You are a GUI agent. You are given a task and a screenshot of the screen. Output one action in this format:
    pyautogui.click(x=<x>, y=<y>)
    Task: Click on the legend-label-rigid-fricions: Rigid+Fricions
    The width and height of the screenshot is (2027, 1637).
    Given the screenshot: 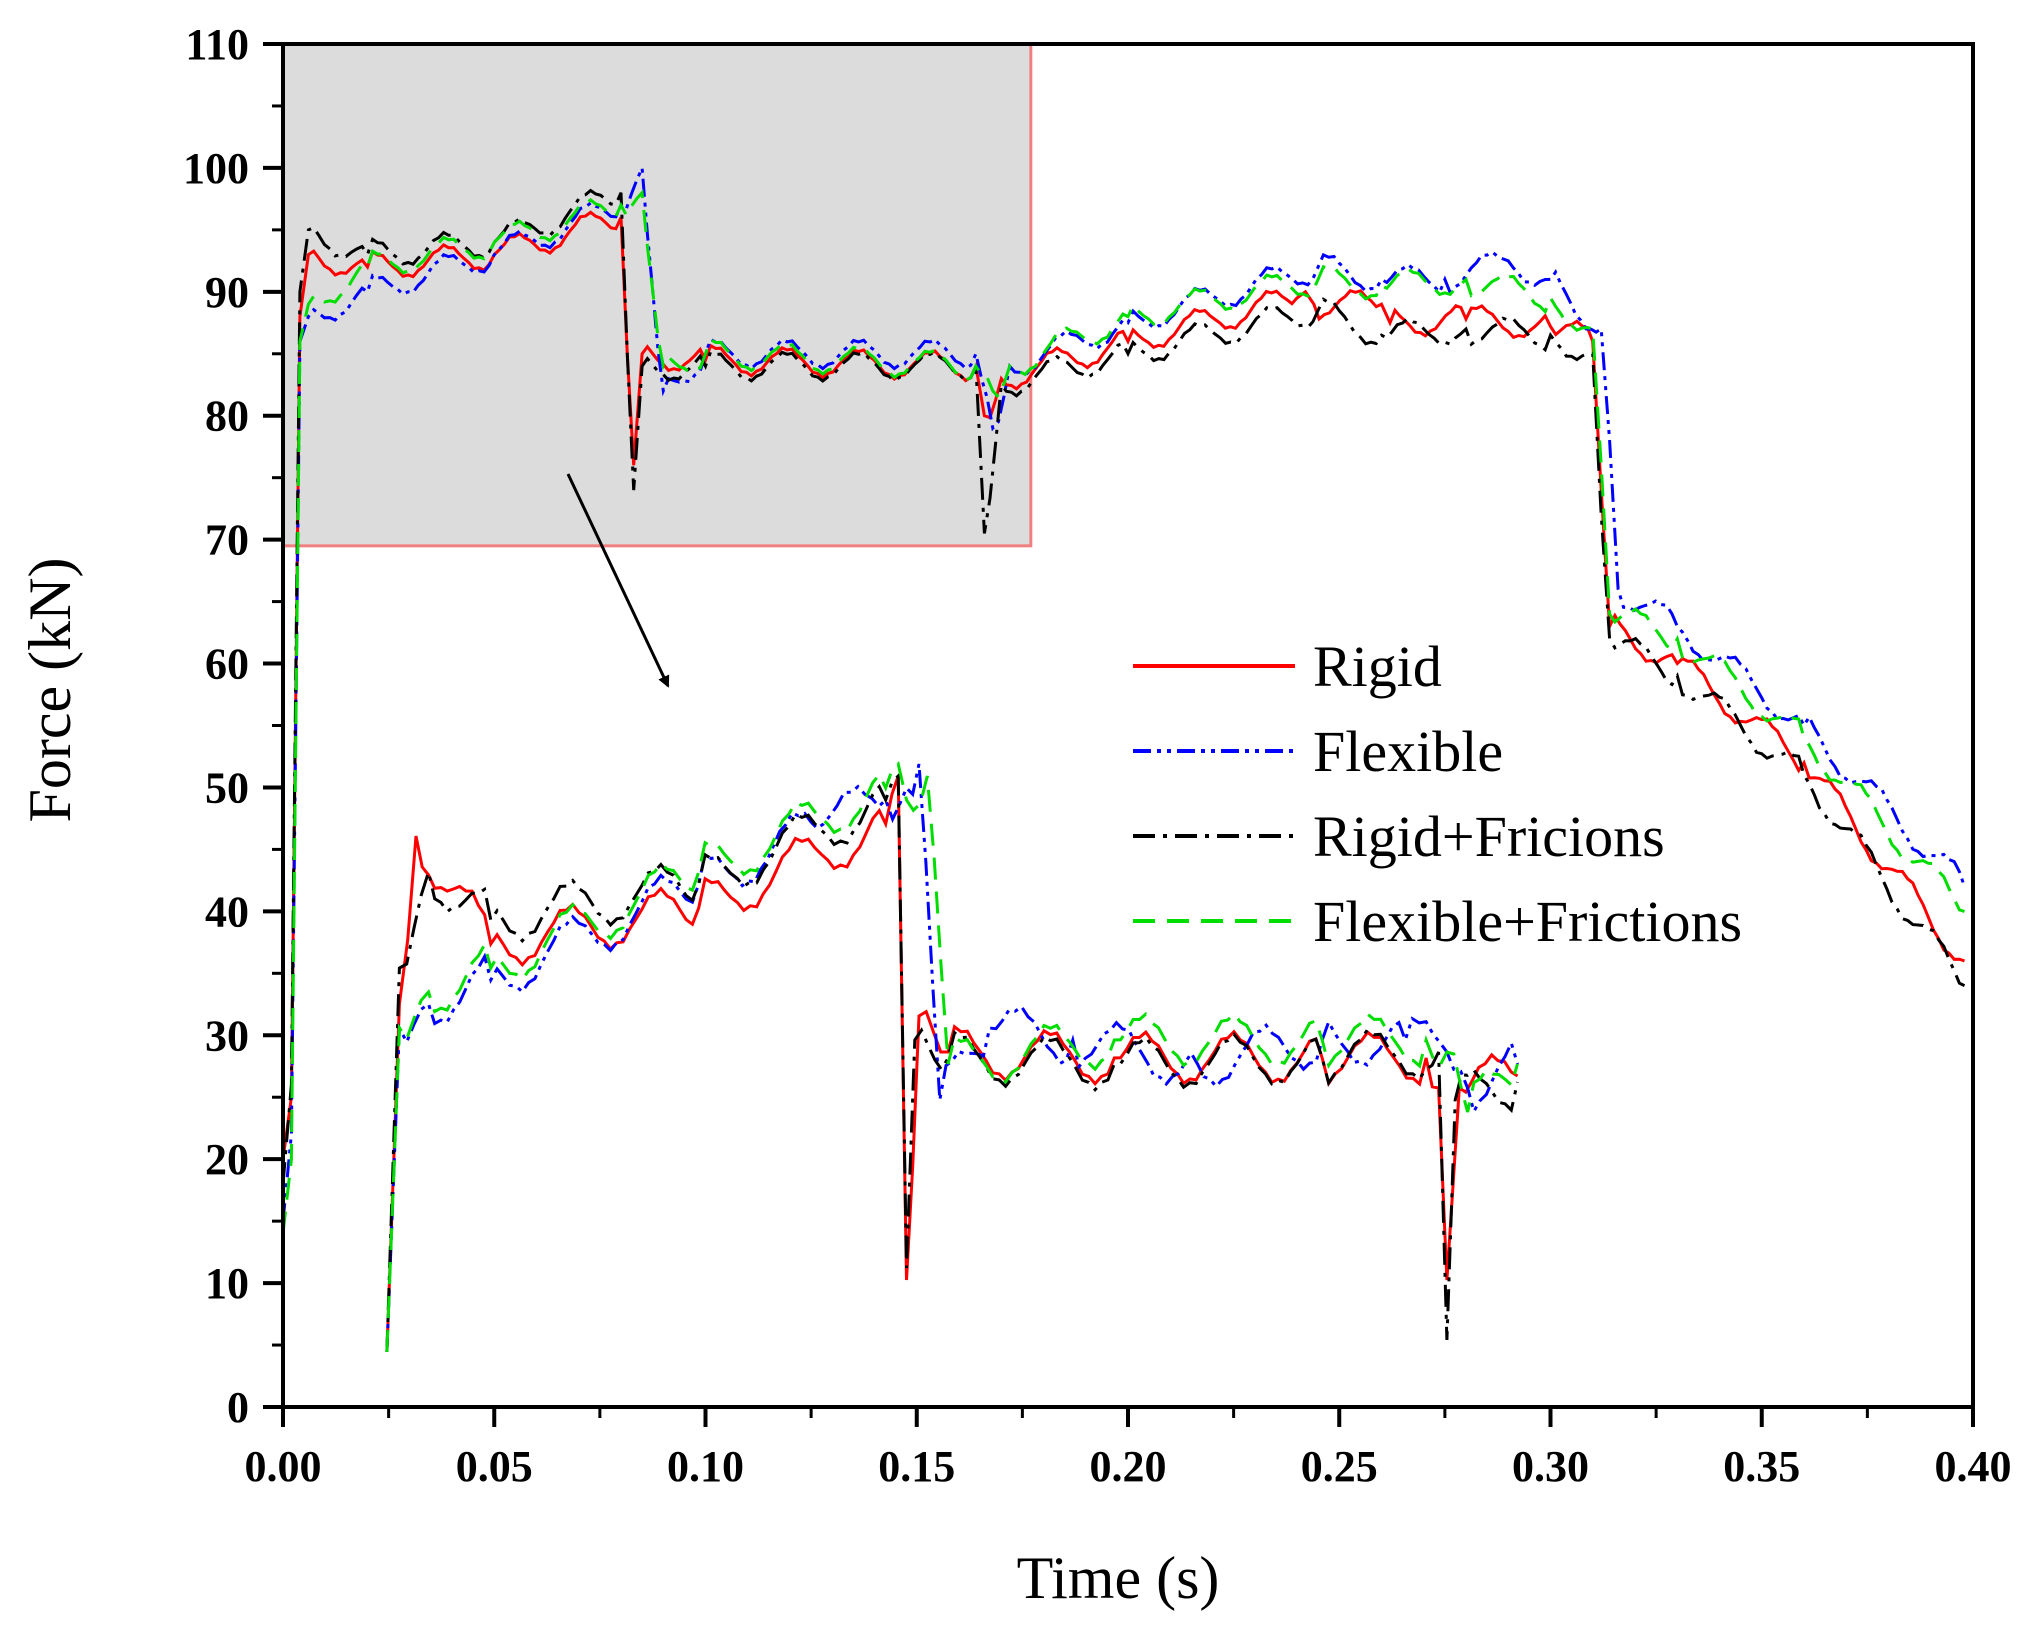 What is the action you would take?
    pyautogui.click(x=1489, y=836)
    